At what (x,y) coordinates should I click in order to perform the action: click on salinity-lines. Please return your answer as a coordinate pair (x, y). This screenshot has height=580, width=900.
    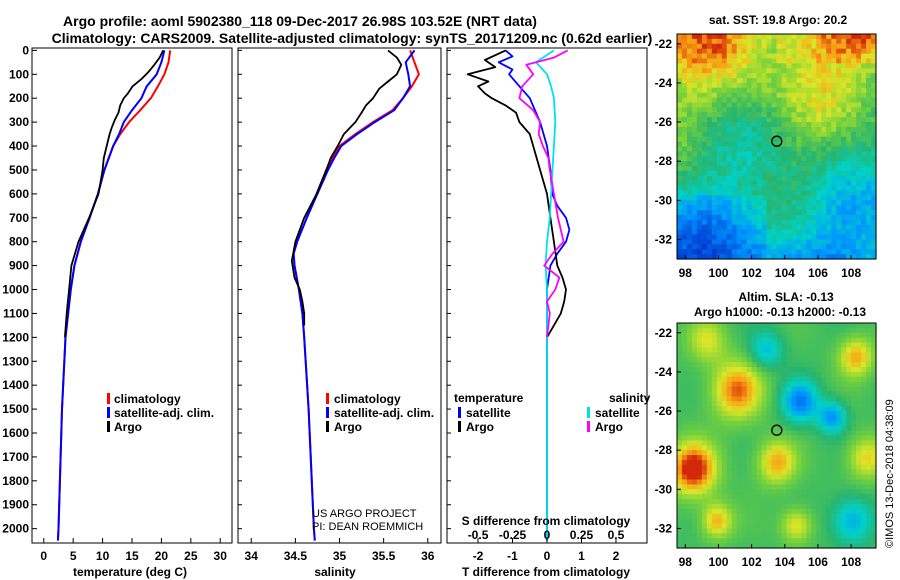
    Looking at the image, I should click on (355, 295).